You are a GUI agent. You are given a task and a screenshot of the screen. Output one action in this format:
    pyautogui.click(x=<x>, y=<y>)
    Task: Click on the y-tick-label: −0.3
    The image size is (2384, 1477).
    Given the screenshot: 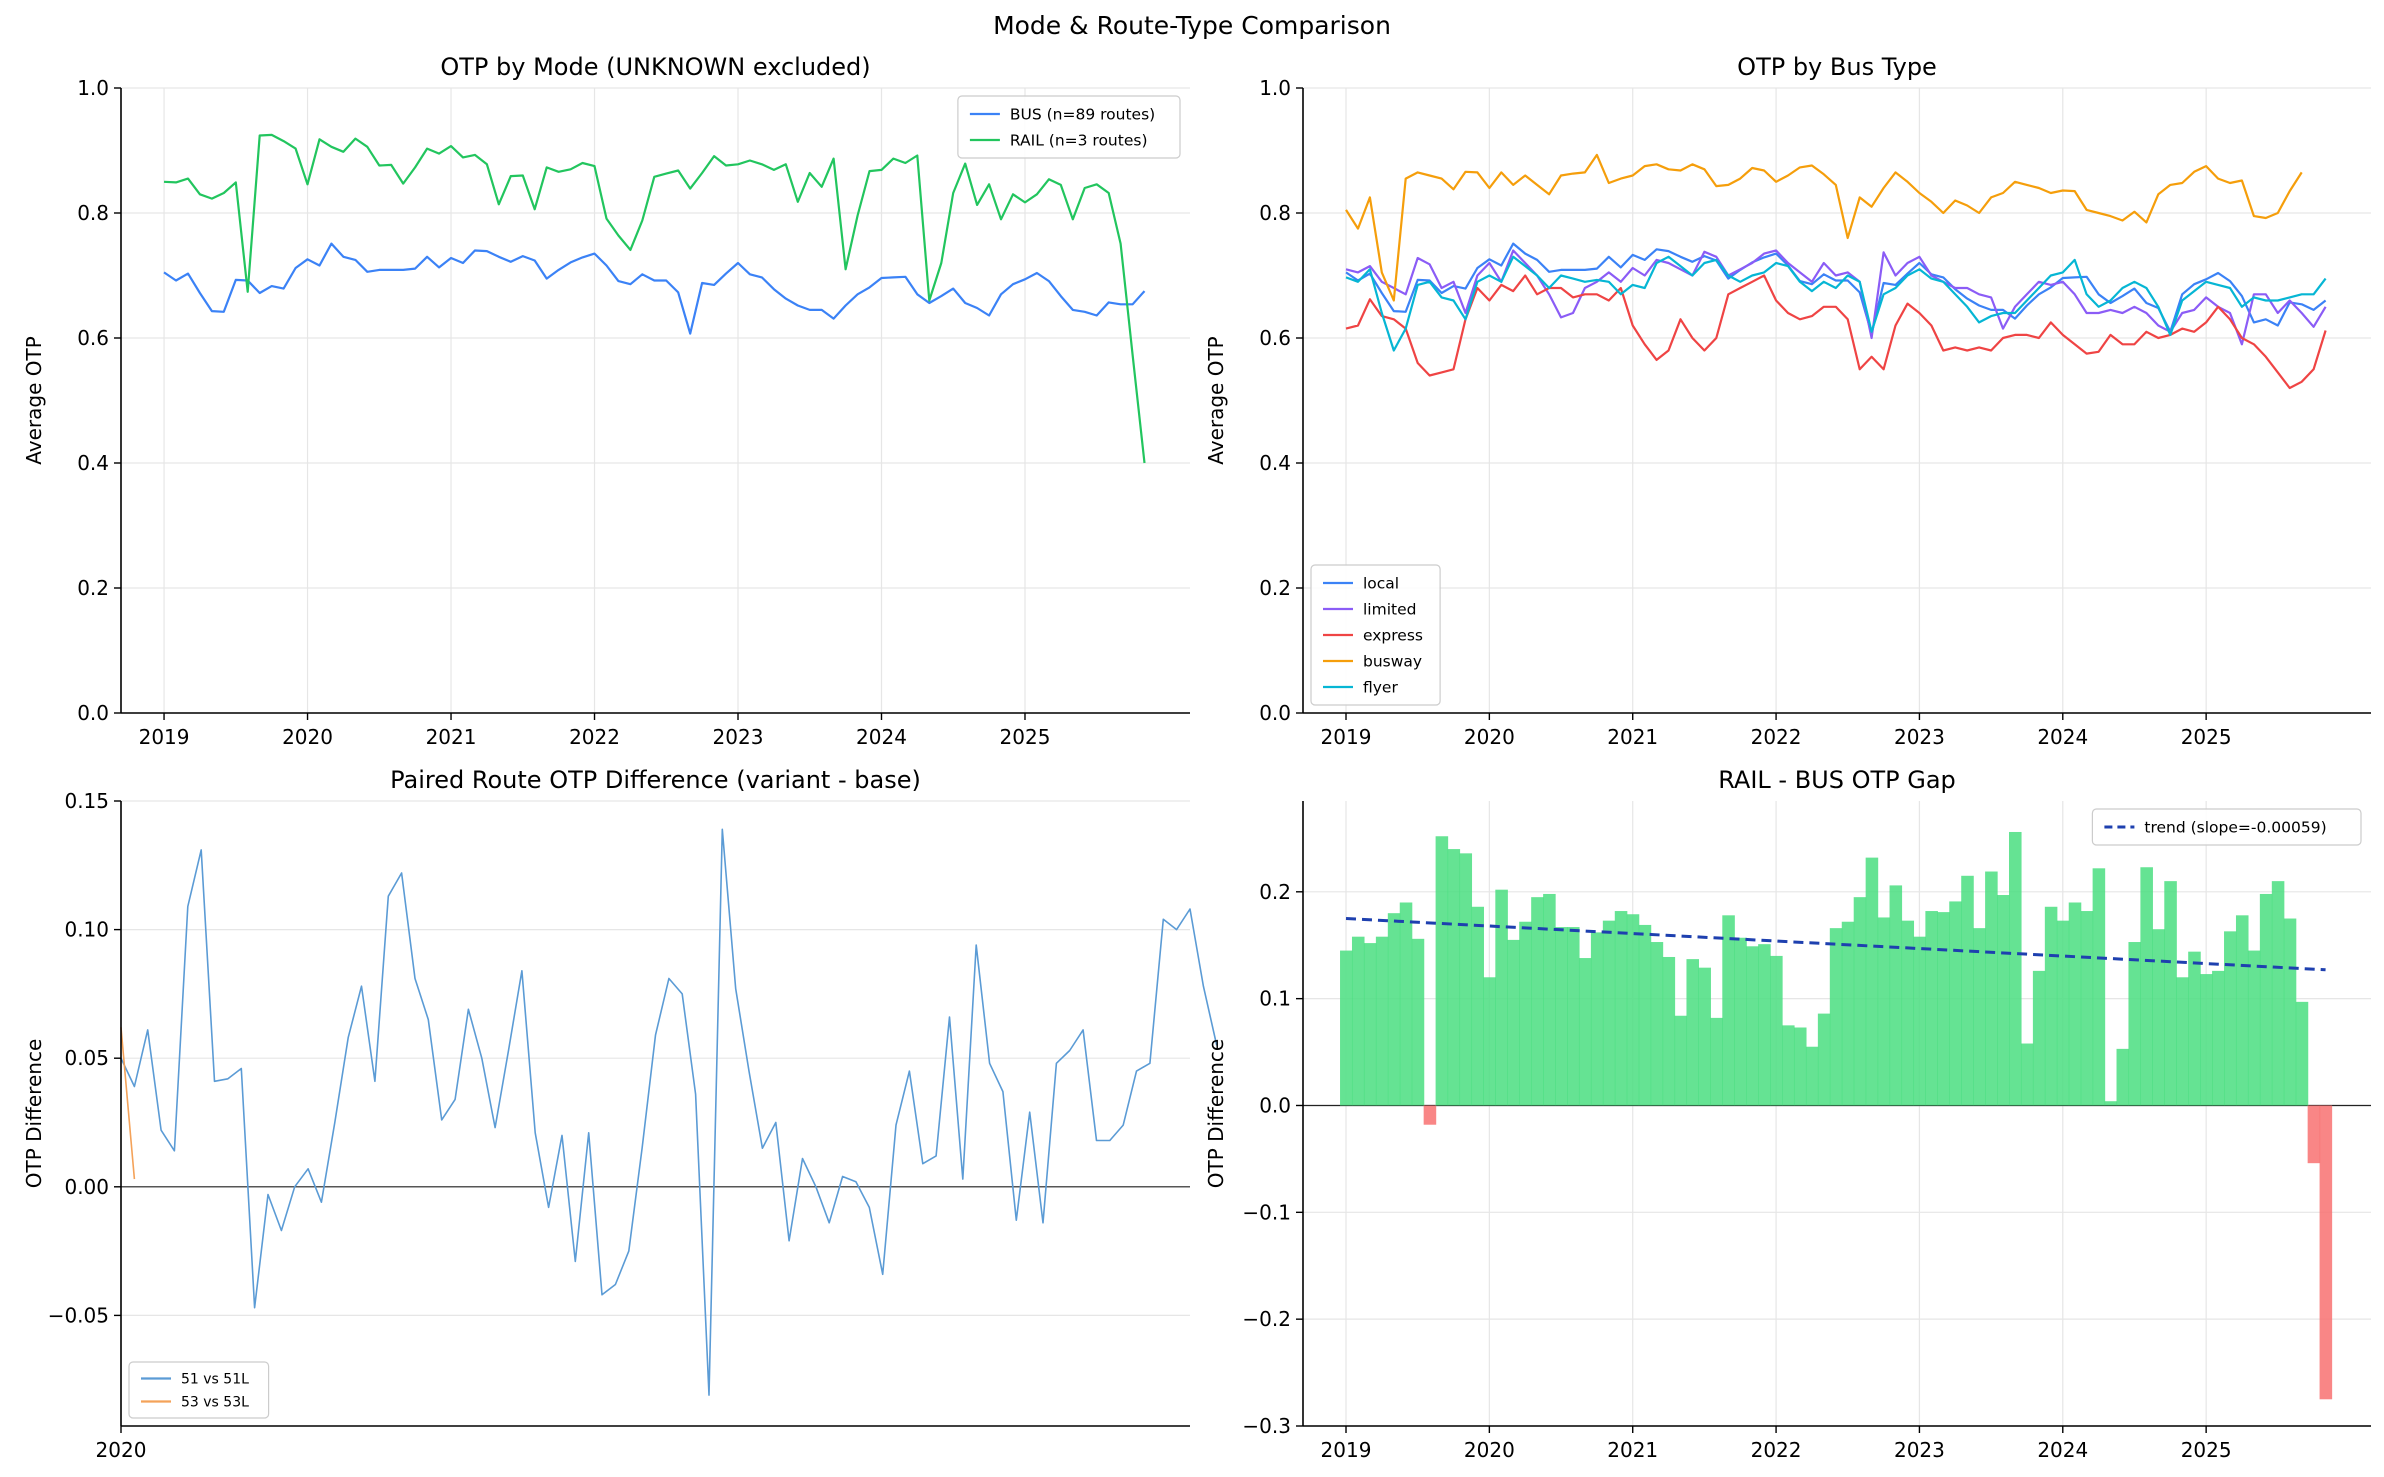 What is the action you would take?
    pyautogui.click(x=1266, y=1426)
    